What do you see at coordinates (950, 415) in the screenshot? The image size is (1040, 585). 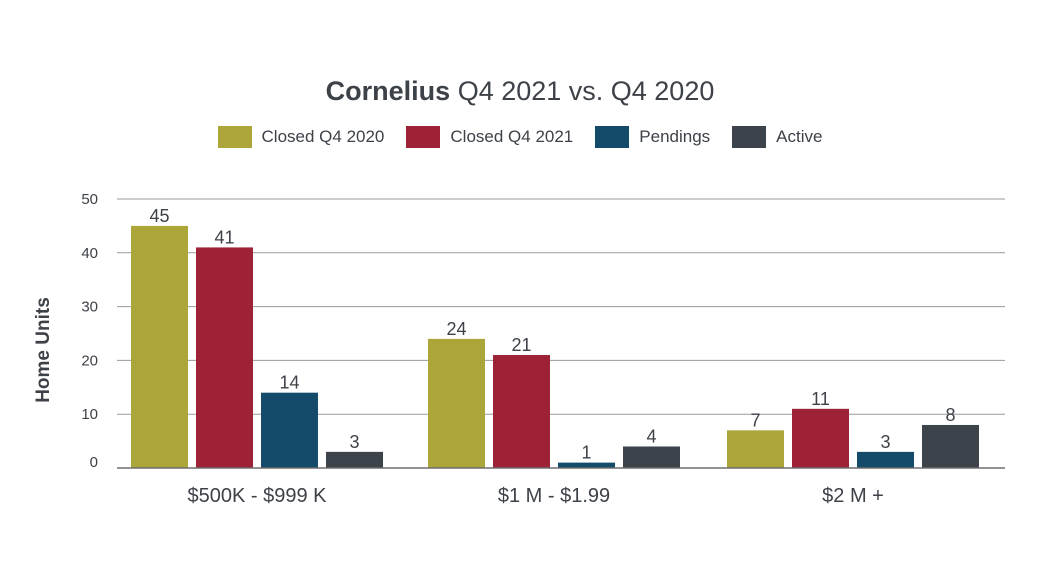 I see `data-label-active-2: 8` at bounding box center [950, 415].